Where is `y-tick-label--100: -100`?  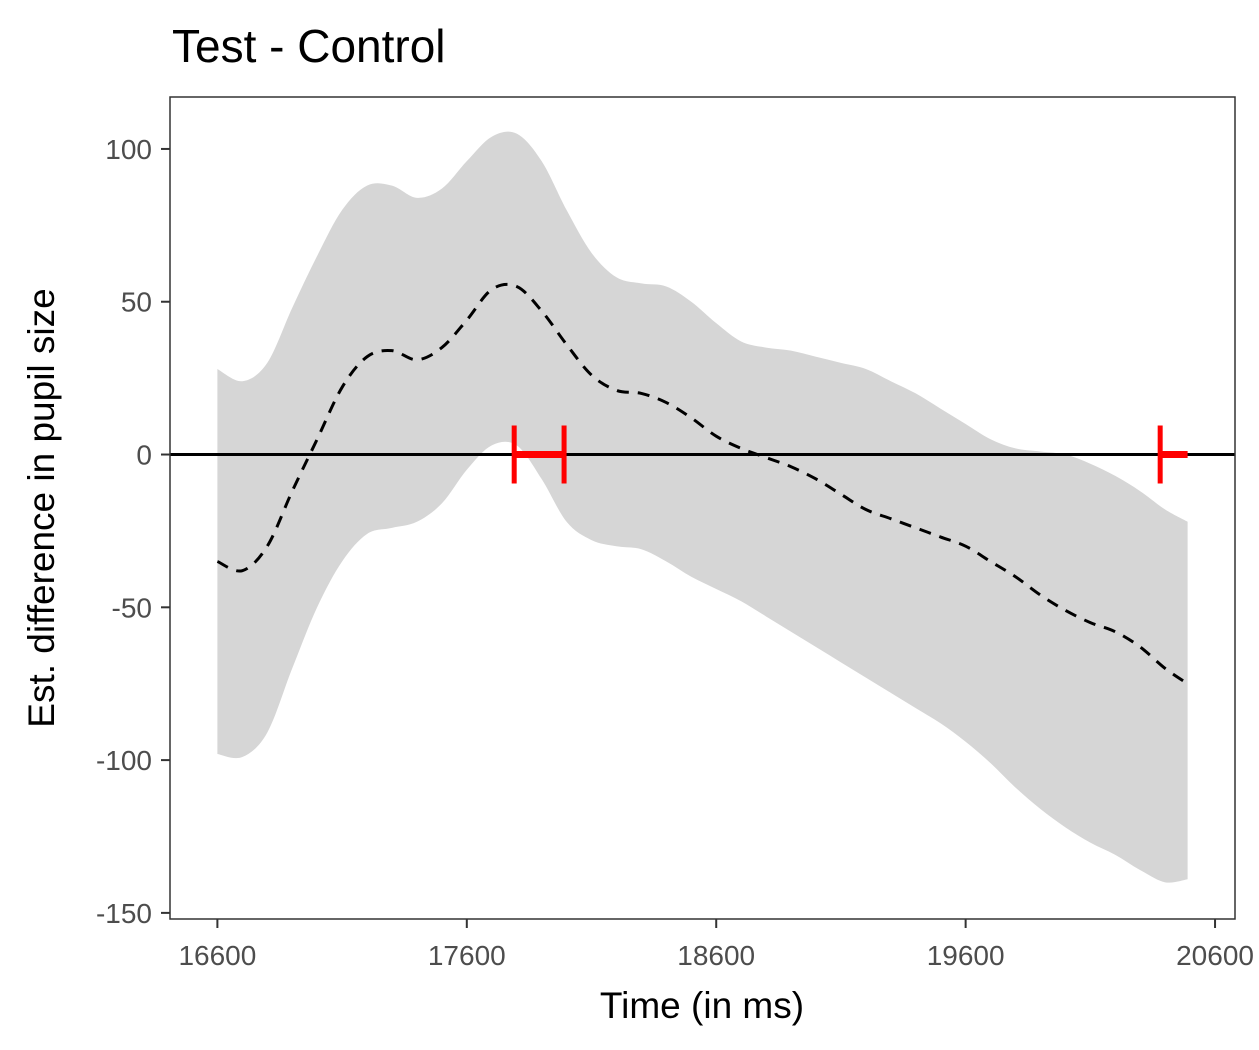
y-tick-label--100: -100 is located at coordinates (124, 760).